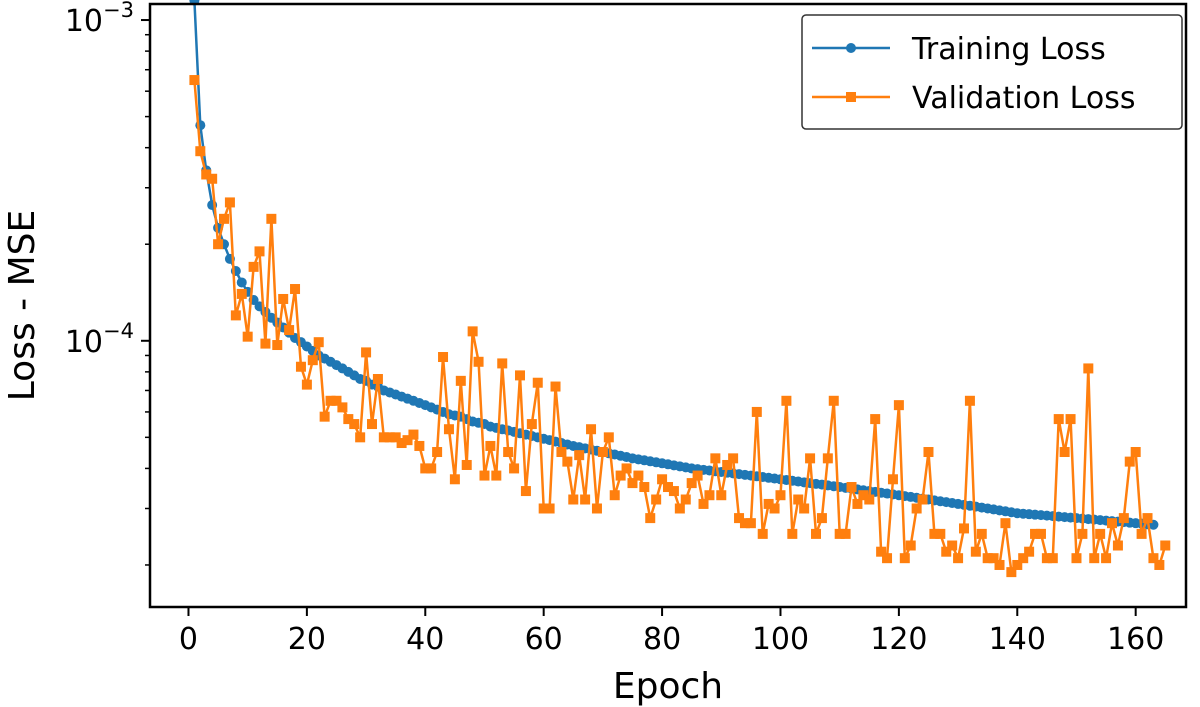 This screenshot has height=707, width=1200. I want to click on x-tick-label: 120, so click(898, 639).